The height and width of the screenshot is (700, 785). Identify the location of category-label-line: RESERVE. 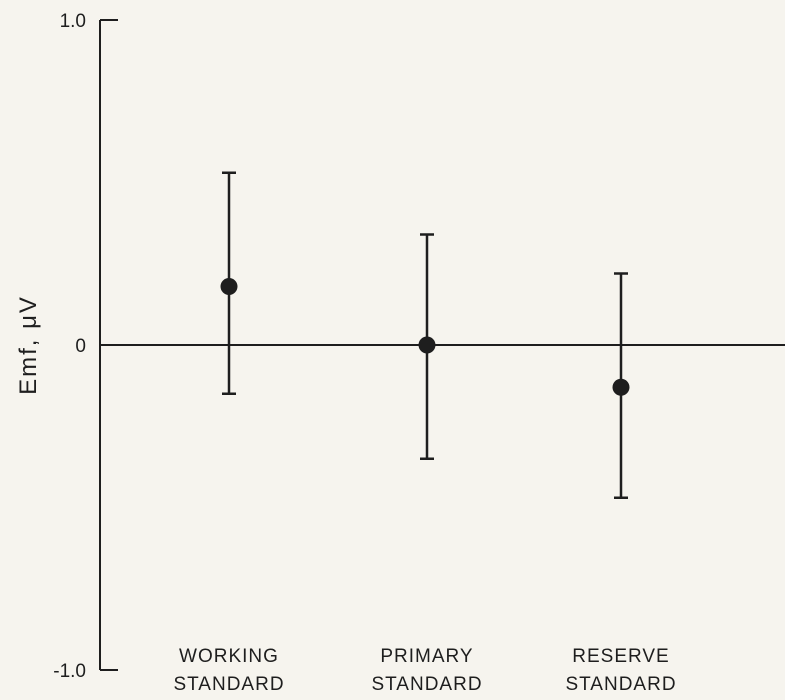
(620, 656).